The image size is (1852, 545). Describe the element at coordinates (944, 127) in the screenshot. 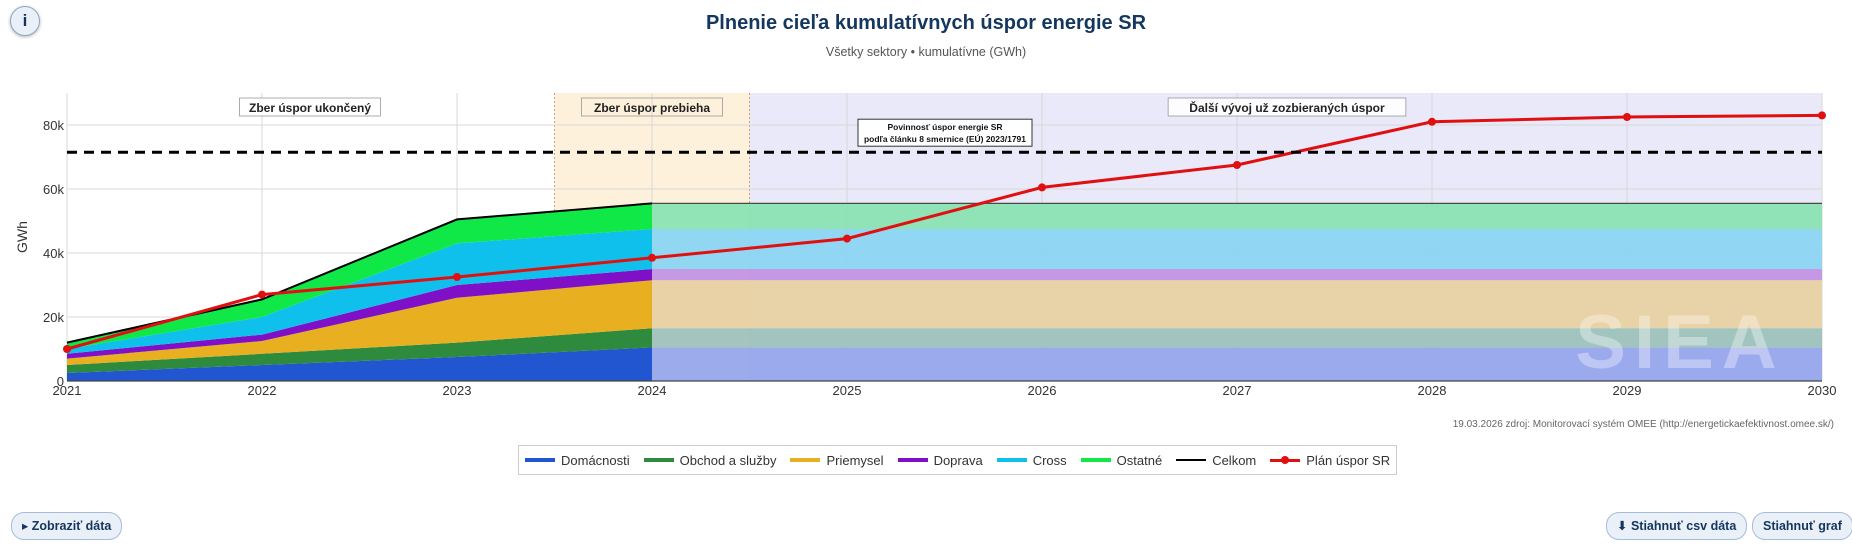

I see `target-label-line: Povinnosť úspor energie SR` at that location.